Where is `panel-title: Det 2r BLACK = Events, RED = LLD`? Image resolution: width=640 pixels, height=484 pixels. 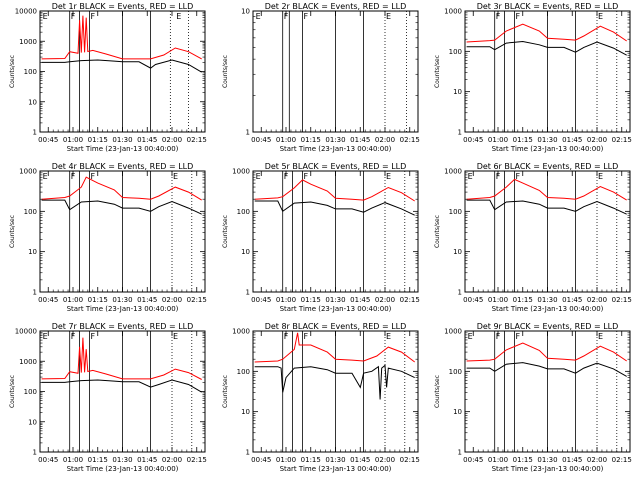 panel-title: Det 2r BLACK = Events, RED = LLD is located at coordinates (336, 6).